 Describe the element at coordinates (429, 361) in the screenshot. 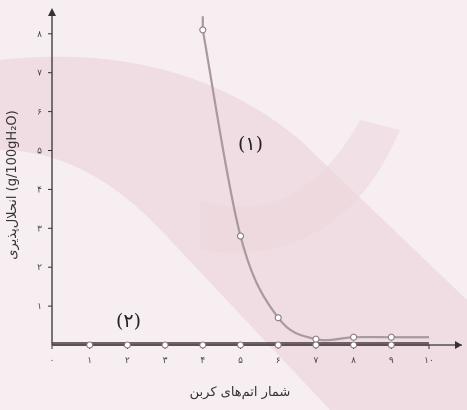

I see `x-tick-label: ۱۰` at that location.